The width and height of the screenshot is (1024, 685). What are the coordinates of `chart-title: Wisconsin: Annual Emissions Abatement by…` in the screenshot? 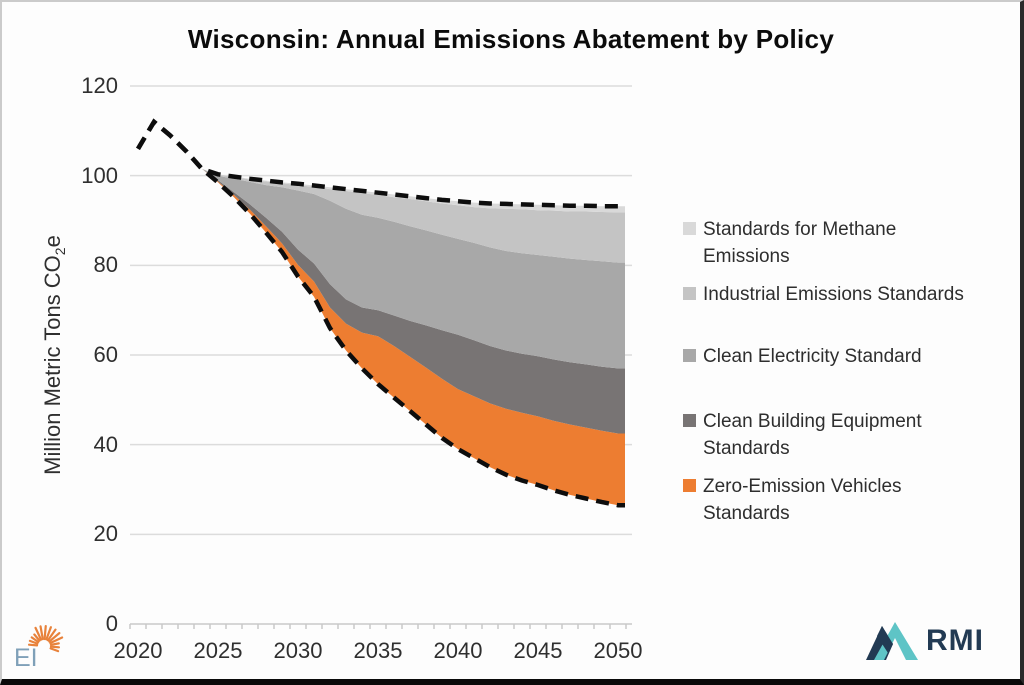 It's located at (511, 39).